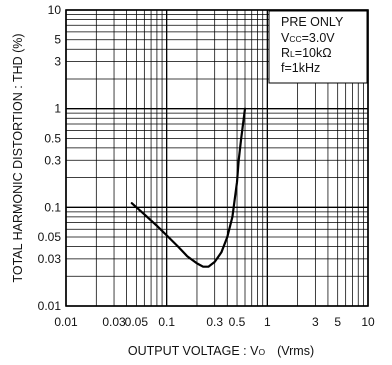 The image size is (392, 365). I want to click on x-tick-label: 1, so click(267, 322).